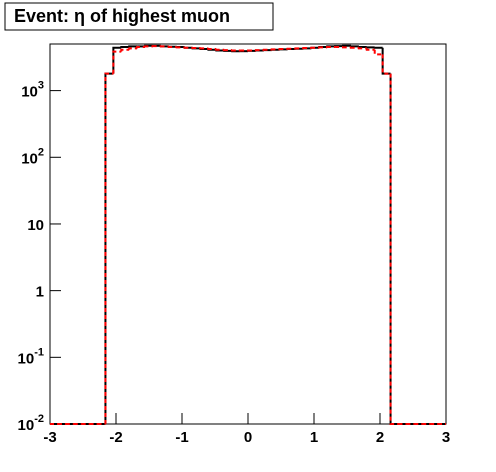 The image size is (496, 472). Describe the element at coordinates (446, 437) in the screenshot. I see `x-tick-label: 3` at that location.